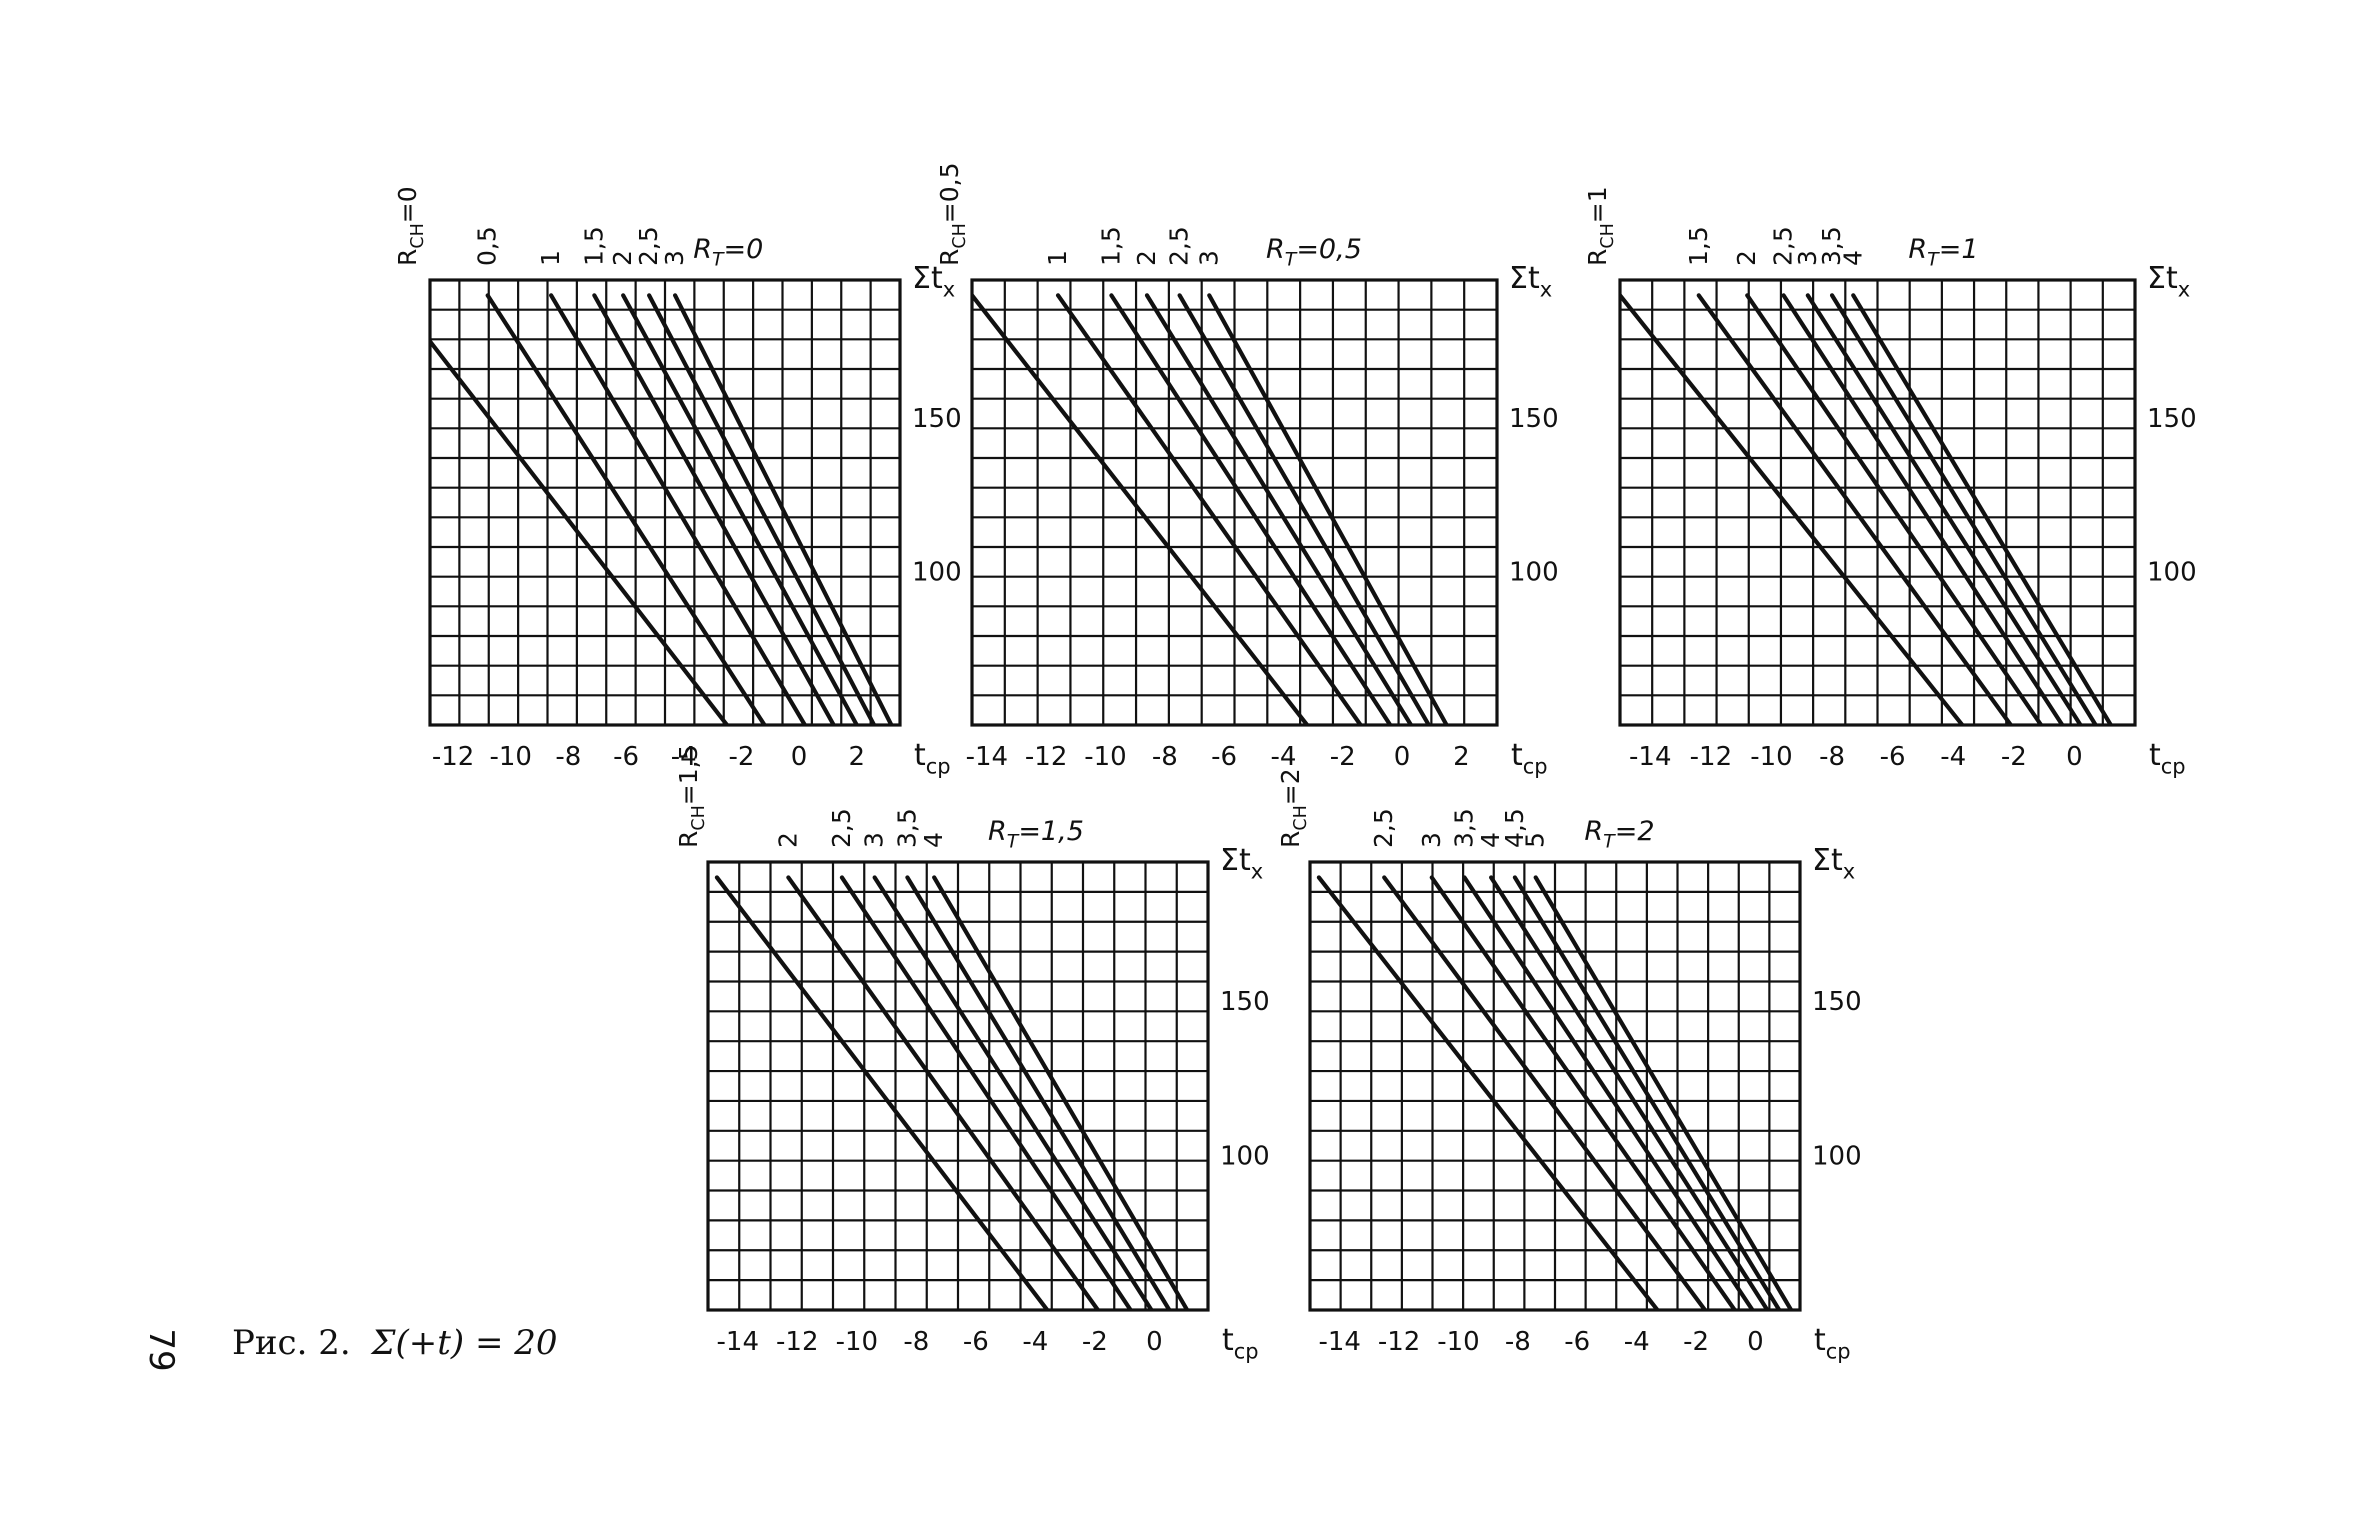  What do you see at coordinates (1514, 828) in the screenshot?
I see `series-label-4,5: 4,5` at bounding box center [1514, 828].